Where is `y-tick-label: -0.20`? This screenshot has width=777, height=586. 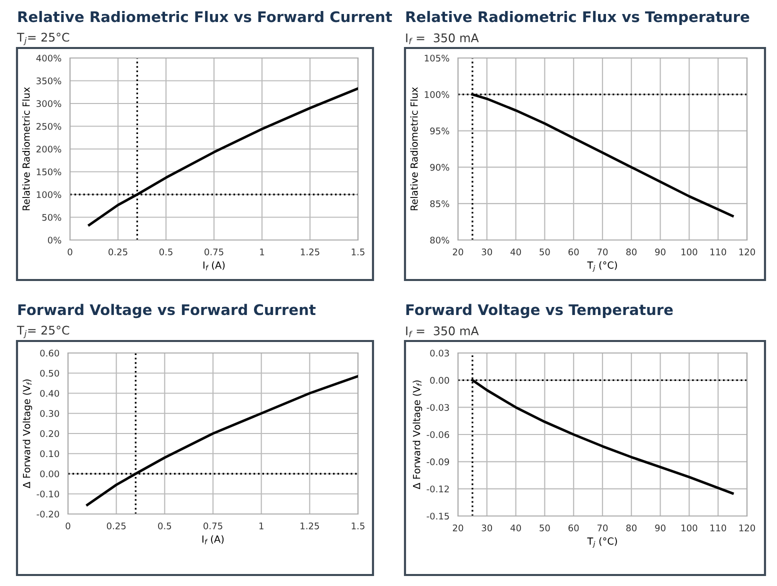 y-tick-label: -0.20 is located at coordinates (48, 514).